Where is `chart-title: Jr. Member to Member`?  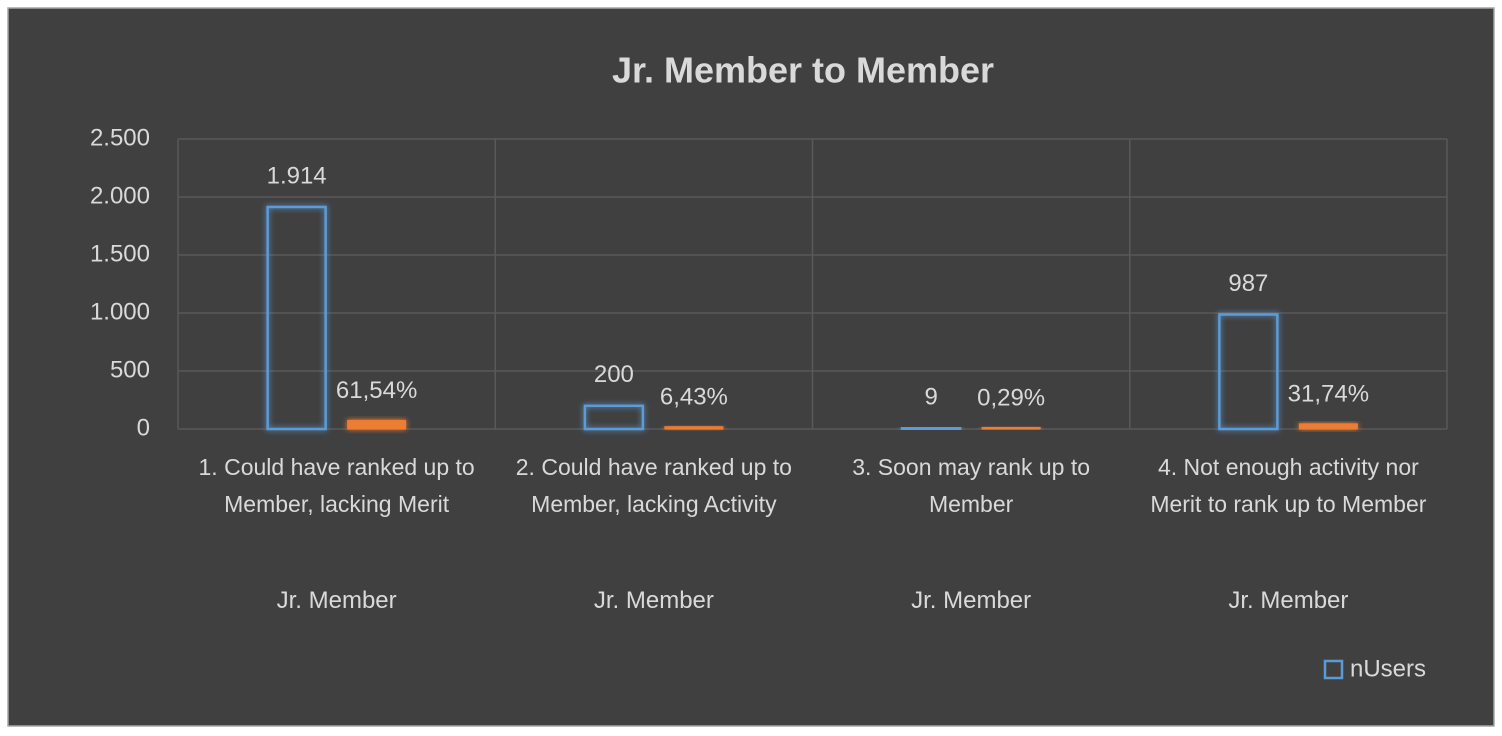 chart-title: Jr. Member to Member is located at coordinates (803, 70).